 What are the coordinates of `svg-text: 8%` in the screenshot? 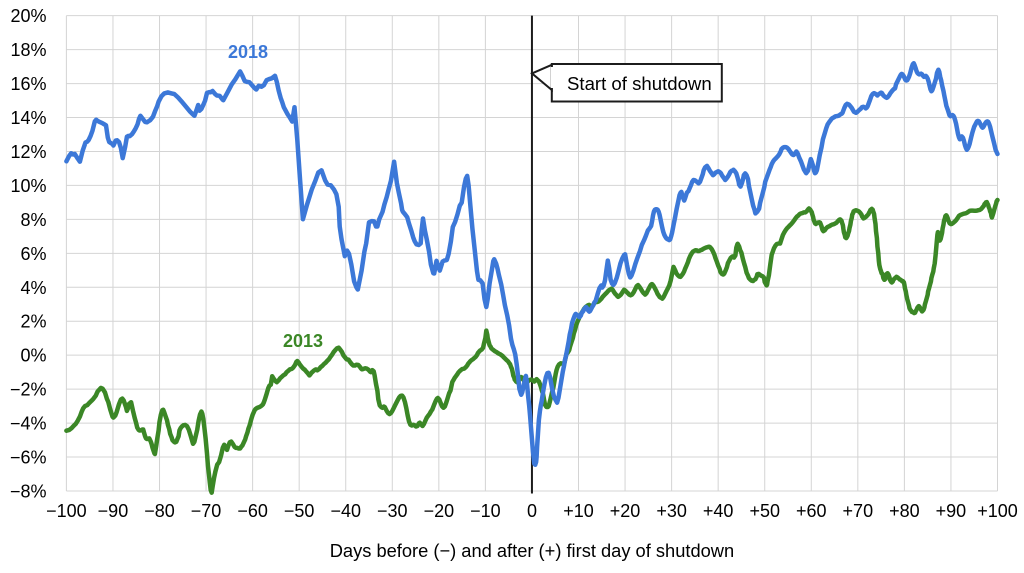 It's located at (33, 220).